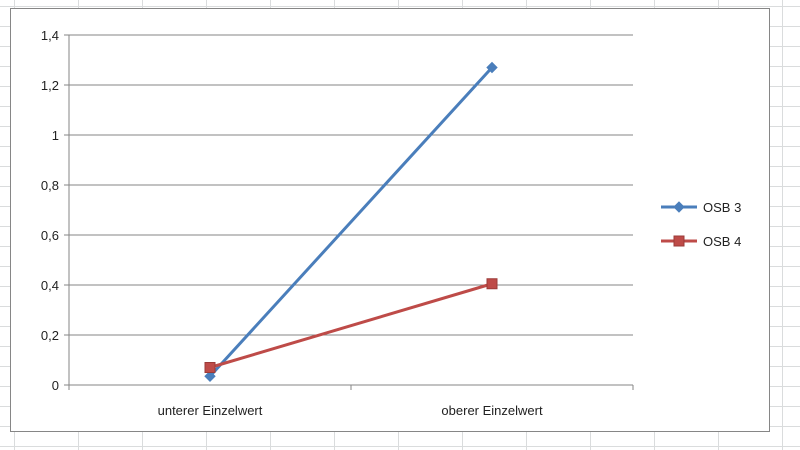  What do you see at coordinates (701, 224) in the screenshot?
I see `legend: OSB 3 OSB 4` at bounding box center [701, 224].